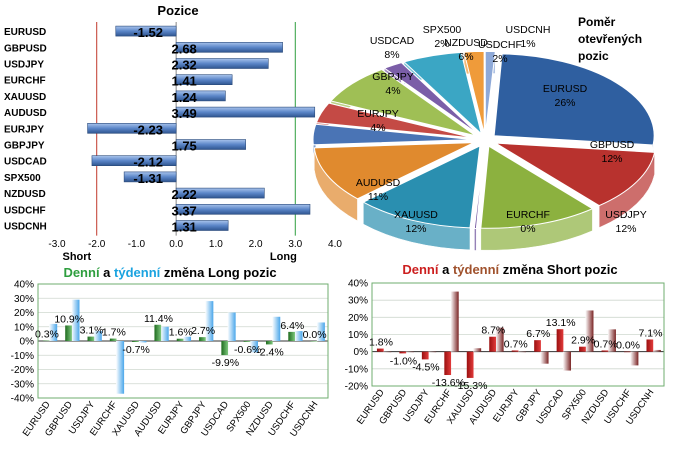  What do you see at coordinates (583, 341) in the screenshot?
I see `data-label: 2.9%` at bounding box center [583, 341].